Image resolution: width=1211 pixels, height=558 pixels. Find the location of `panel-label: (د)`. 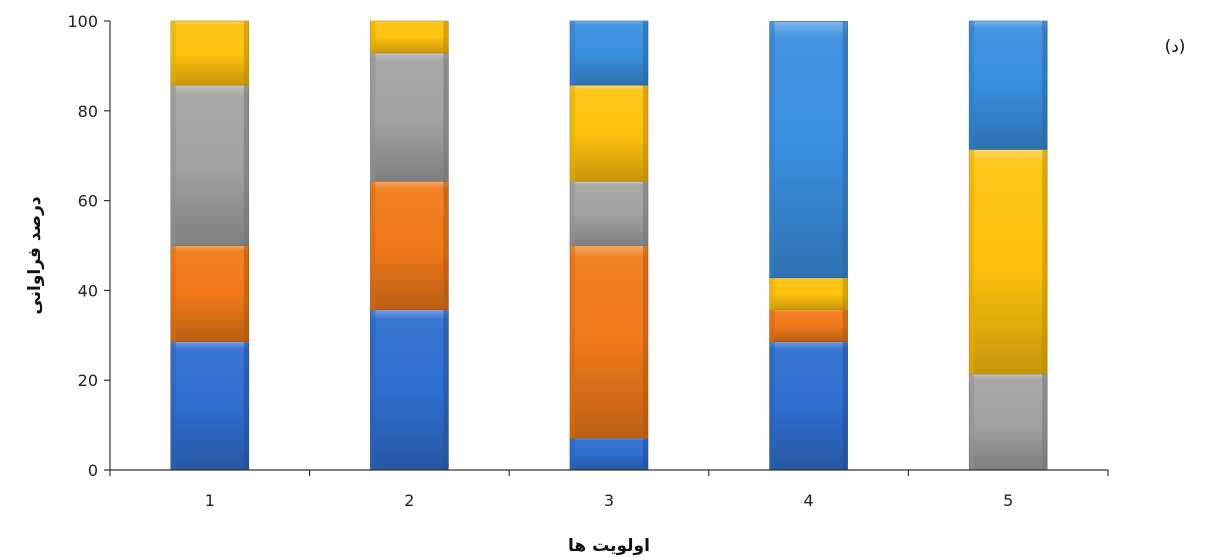

panel-label: (د) is located at coordinates (1175, 47).